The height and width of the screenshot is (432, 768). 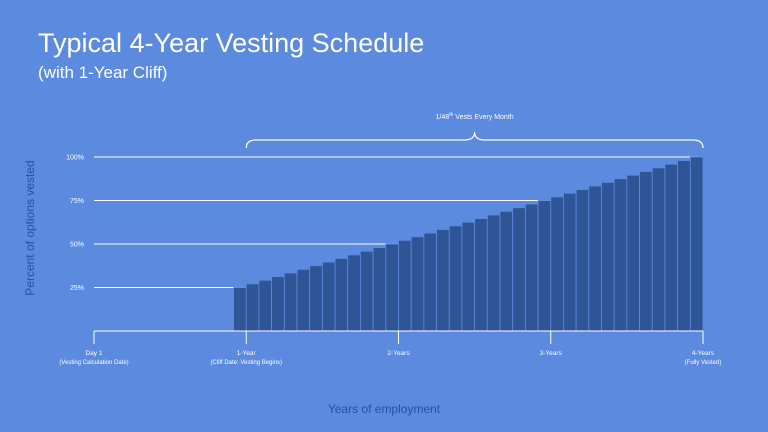 I want to click on x-tick-sublabel-0: (Vesting Calculation Date), so click(x=93, y=363).